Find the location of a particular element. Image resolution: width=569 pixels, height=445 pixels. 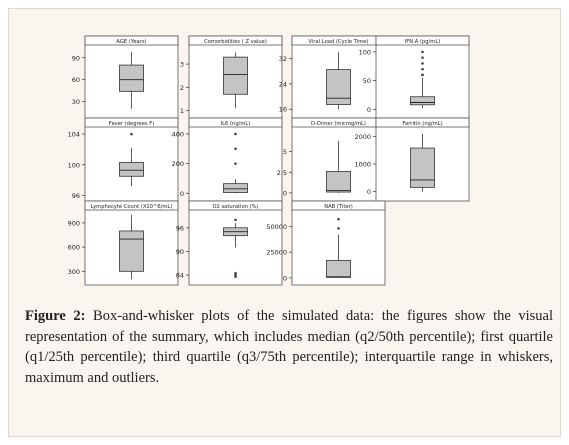

y-tick-label: 2 is located at coordinates (182, 88).